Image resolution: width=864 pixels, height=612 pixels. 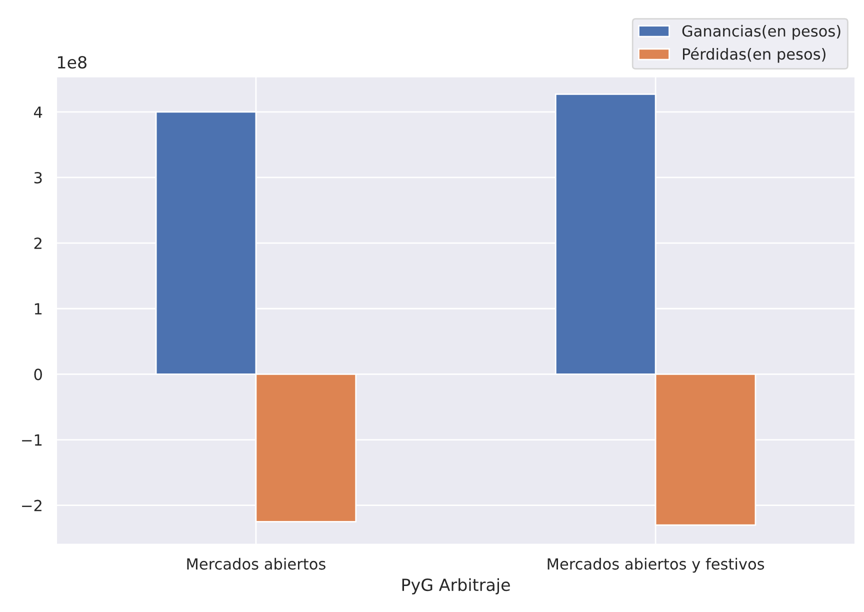 What do you see at coordinates (256, 564) in the screenshot?
I see `x-tick-label: Mercados abiertos` at bounding box center [256, 564].